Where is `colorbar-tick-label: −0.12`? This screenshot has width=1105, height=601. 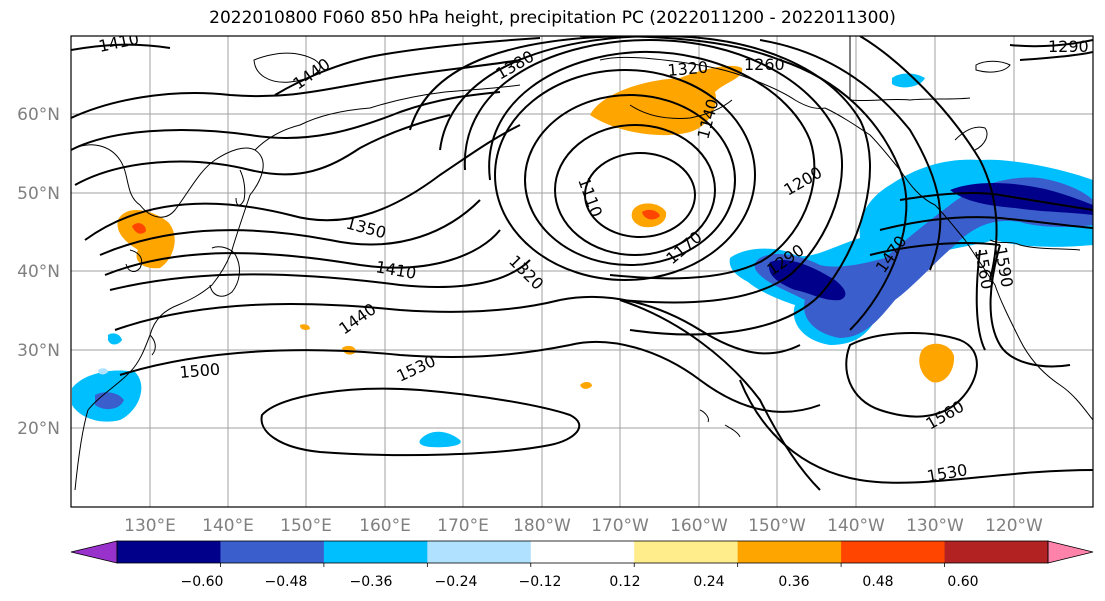 colorbar-tick-label: −0.12 is located at coordinates (540, 582).